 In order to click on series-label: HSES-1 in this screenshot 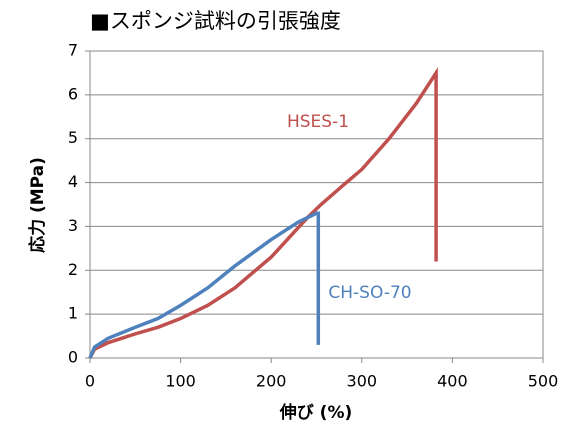, I will do `click(318, 122)`.